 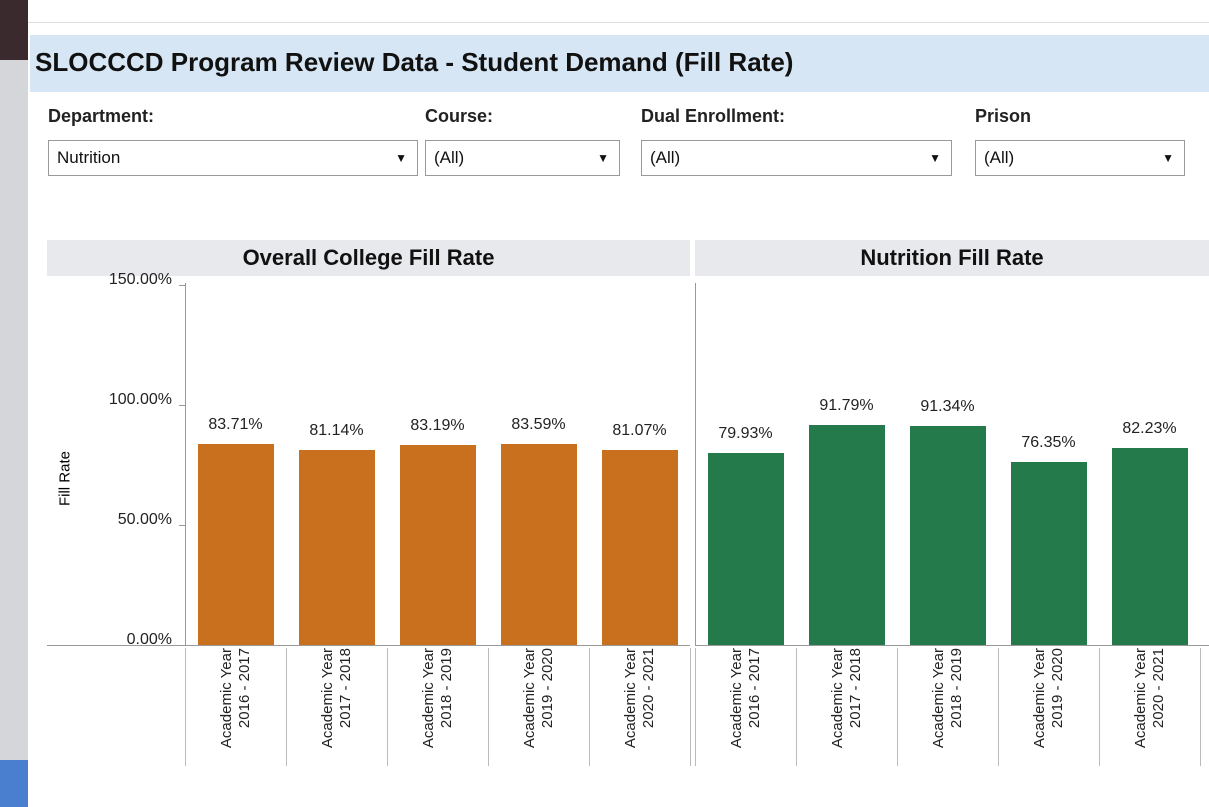 I want to click on side-tab, so click(x=14, y=783).